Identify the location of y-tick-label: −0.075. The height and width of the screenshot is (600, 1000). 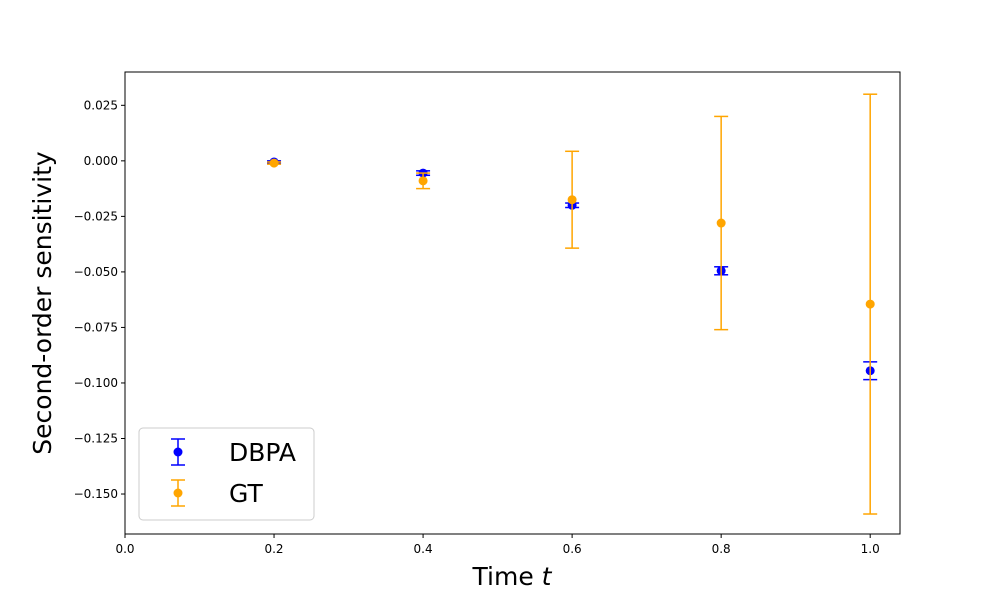
(96, 327).